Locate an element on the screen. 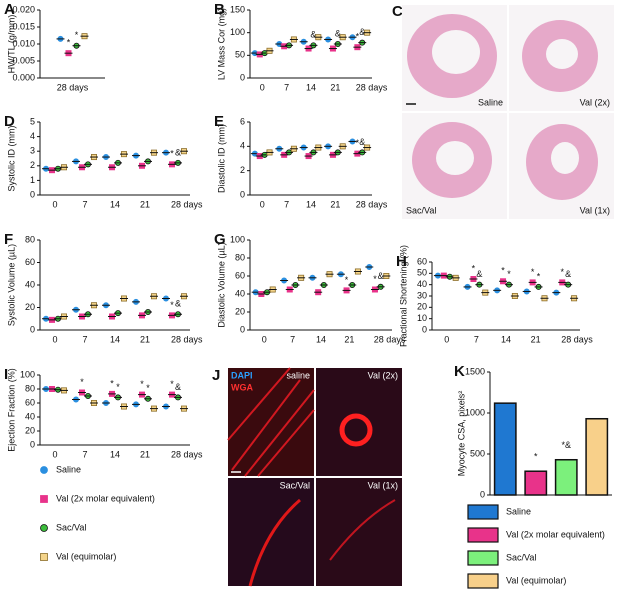  y-axis-label: LV Mass Cor (mg) is located at coordinates (221, 44).